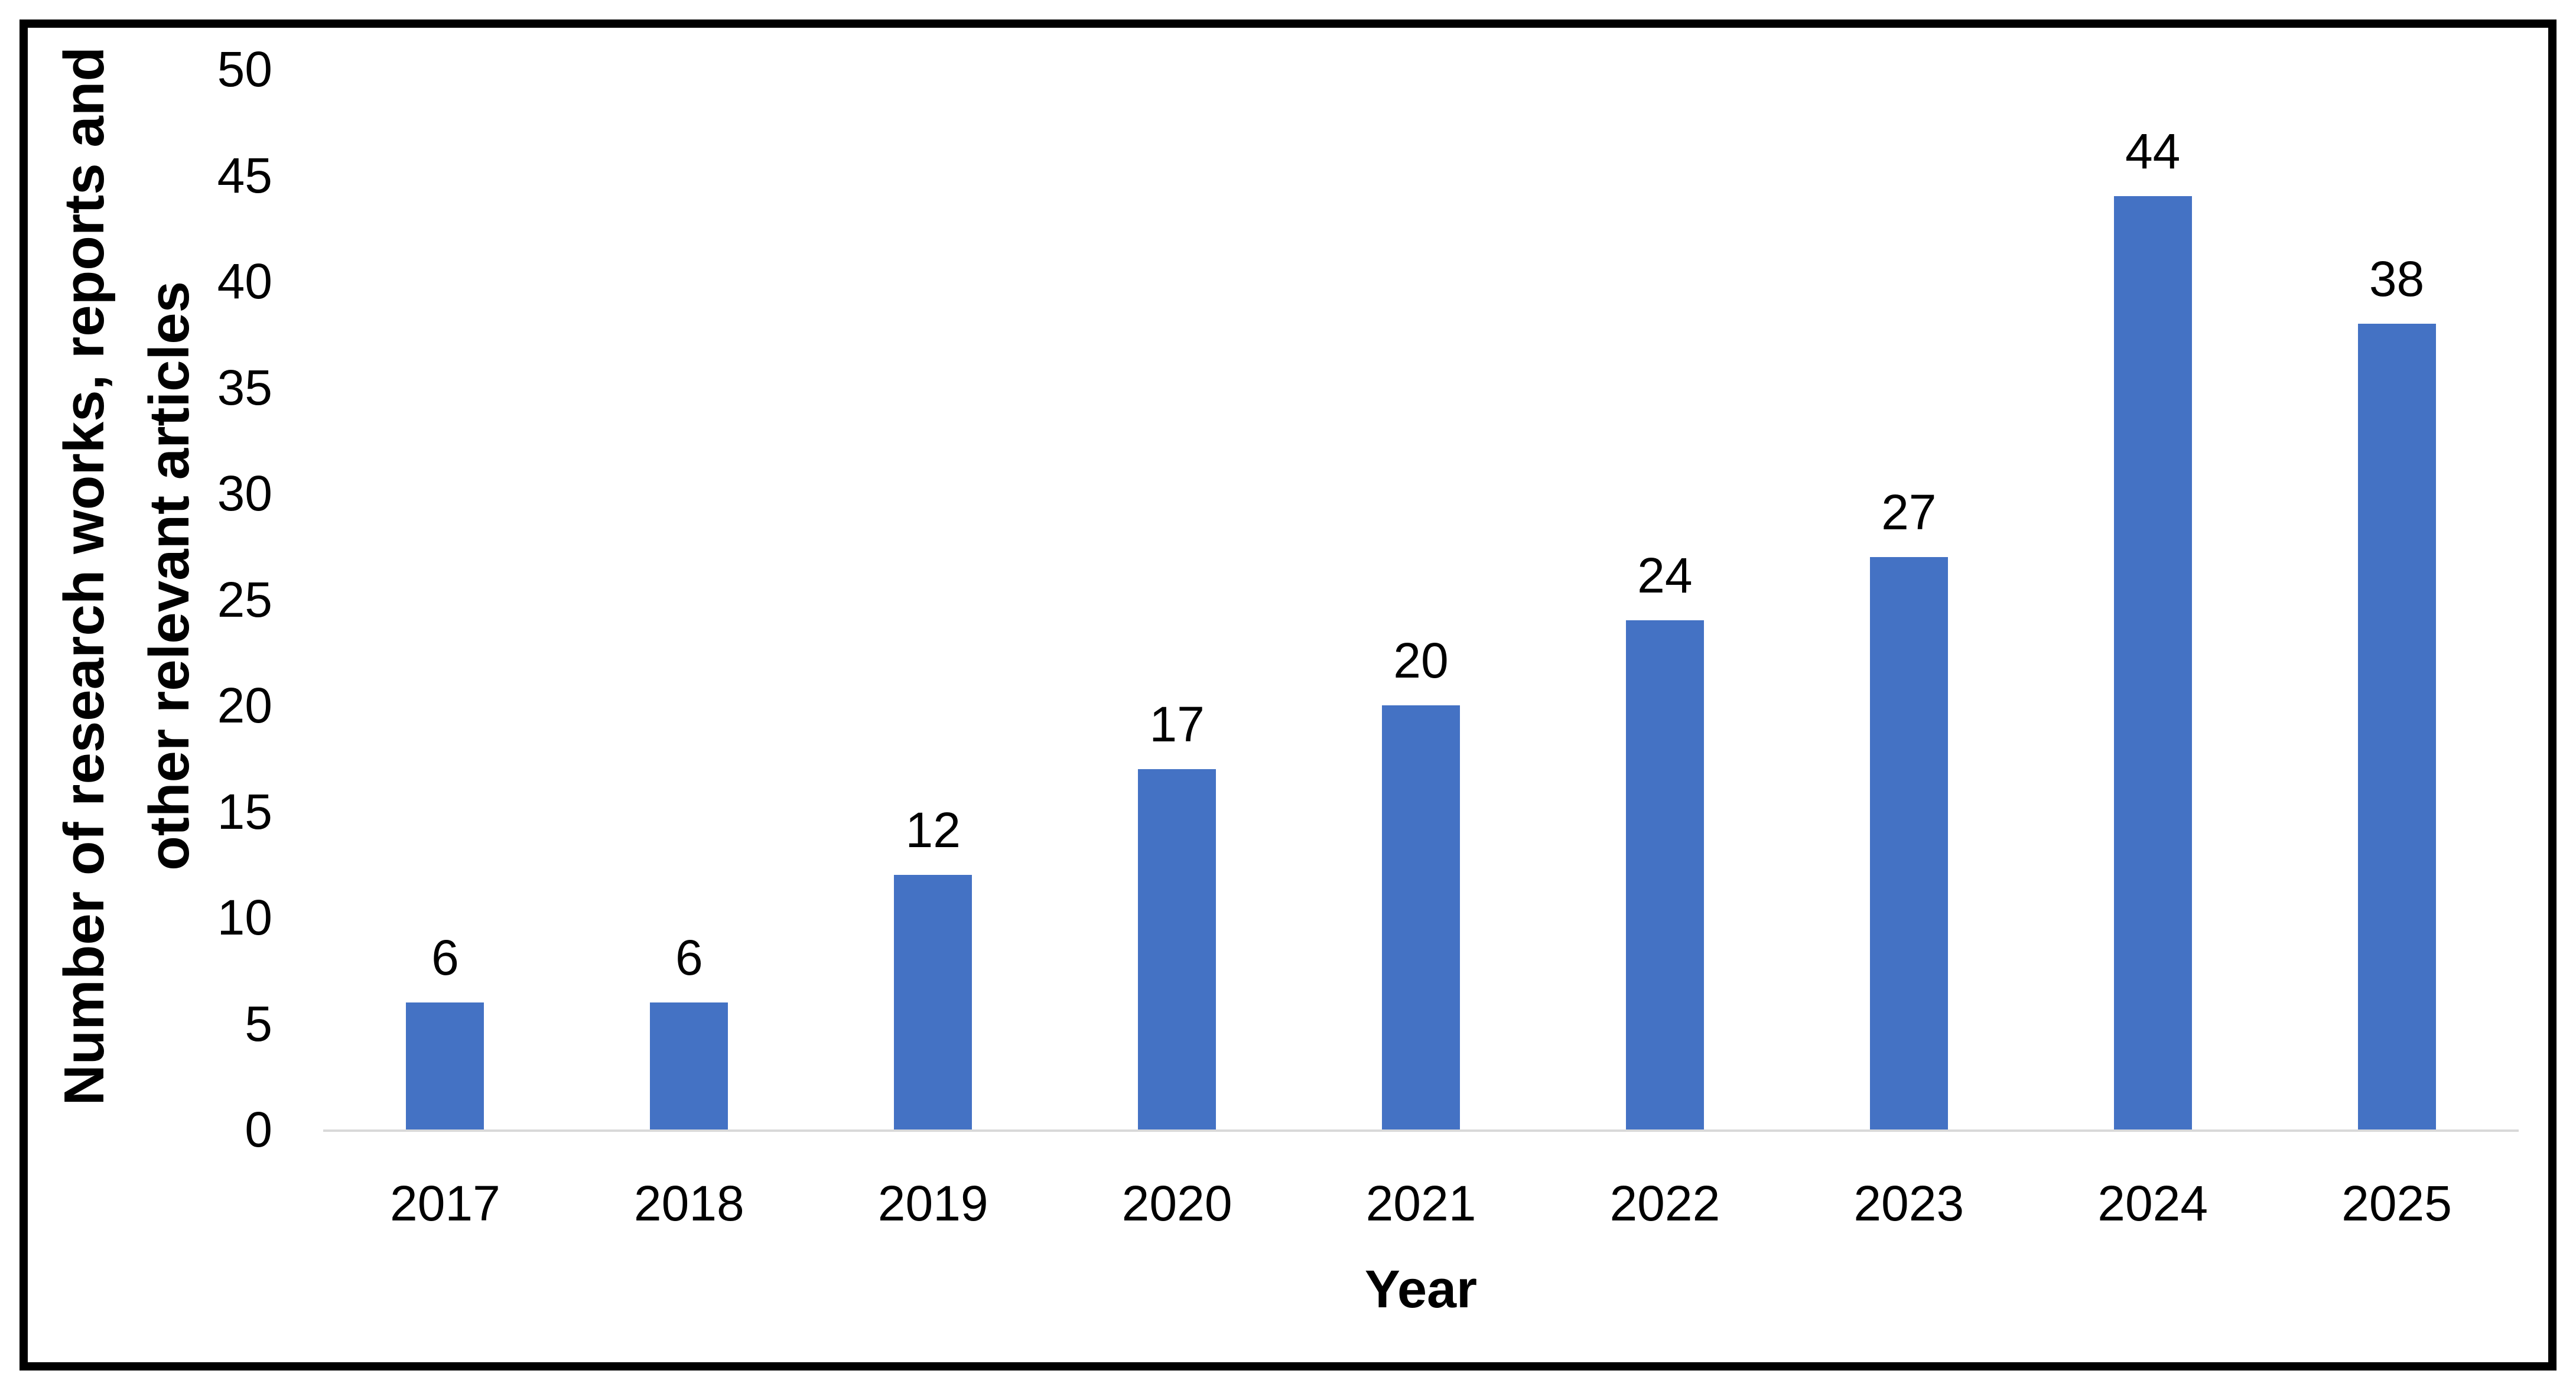  Describe the element at coordinates (244, 281) in the screenshot. I see `y-tick-label: 40` at that location.